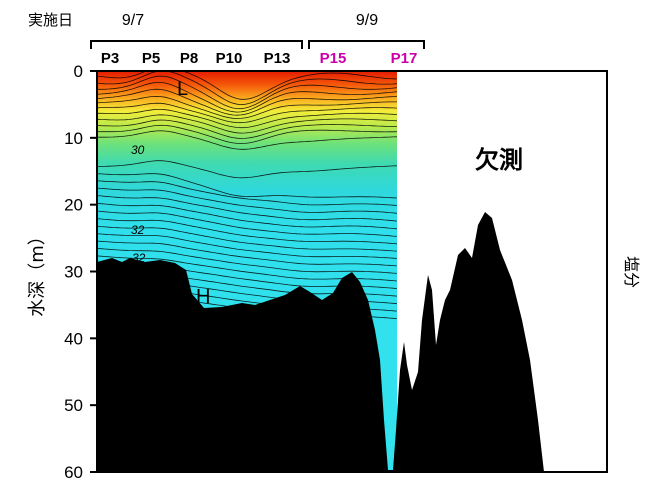 The image size is (645, 481). Describe the element at coordinates (631, 272) in the screenshot. I see `colorbar-label: 塩分` at that location.